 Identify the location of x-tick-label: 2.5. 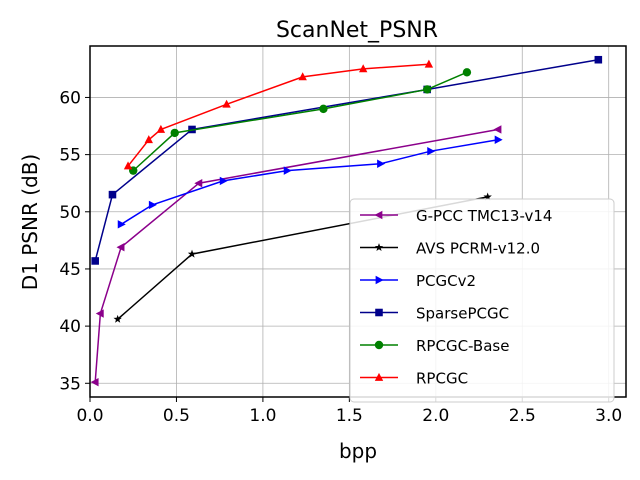
(522, 416).